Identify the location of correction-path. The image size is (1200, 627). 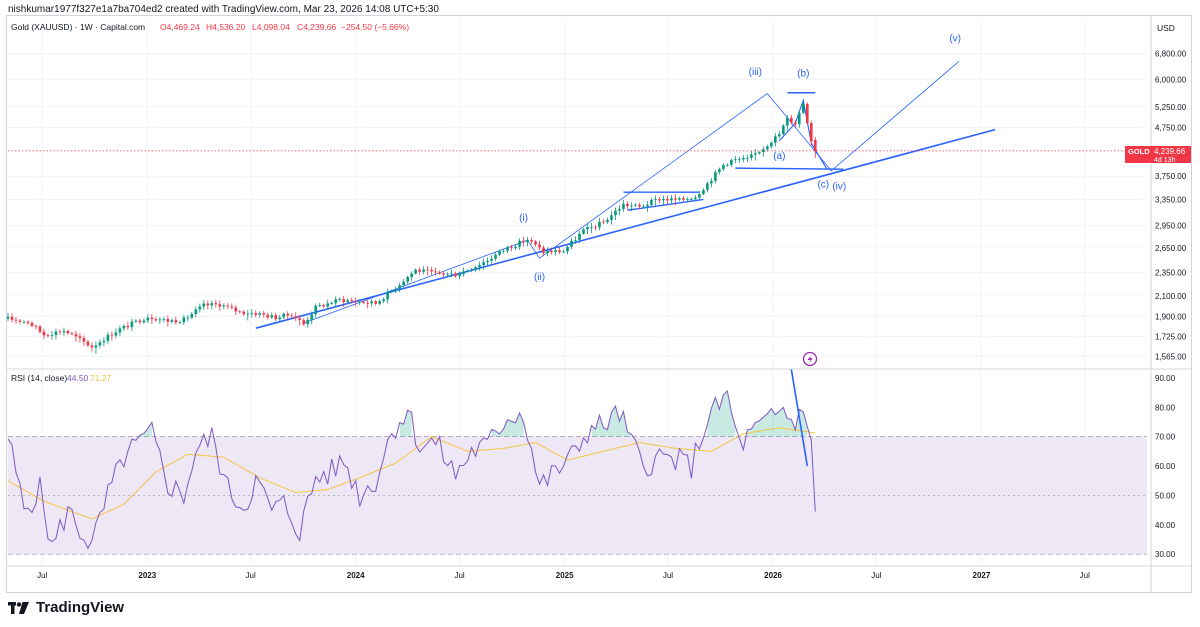
(803, 134).